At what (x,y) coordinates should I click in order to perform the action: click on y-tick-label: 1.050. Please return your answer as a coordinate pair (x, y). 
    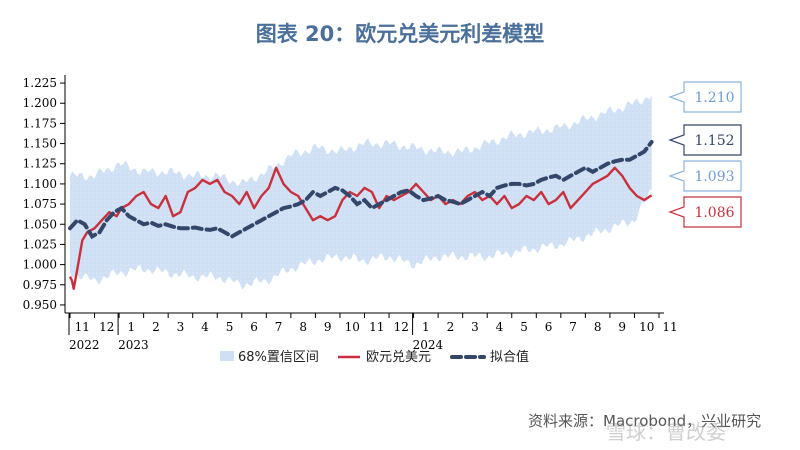
    Looking at the image, I should click on (40, 224).